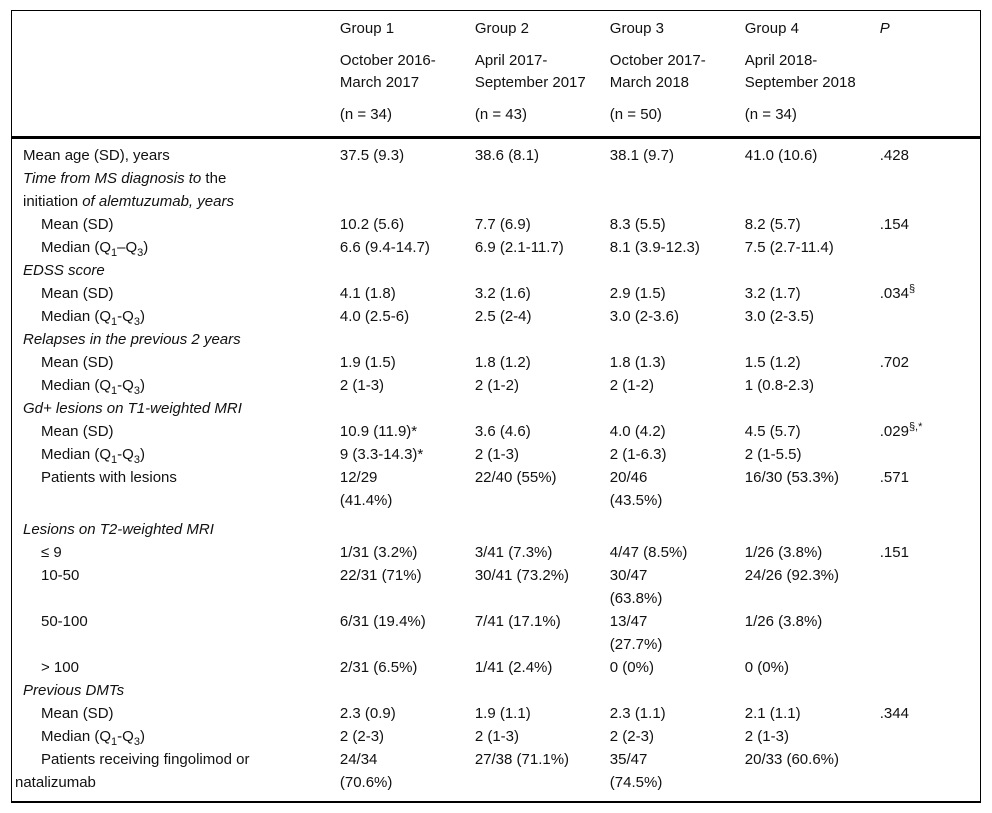  Describe the element at coordinates (772, 362) in the screenshot. I see `cell: 1.5 (1.2)` at that location.